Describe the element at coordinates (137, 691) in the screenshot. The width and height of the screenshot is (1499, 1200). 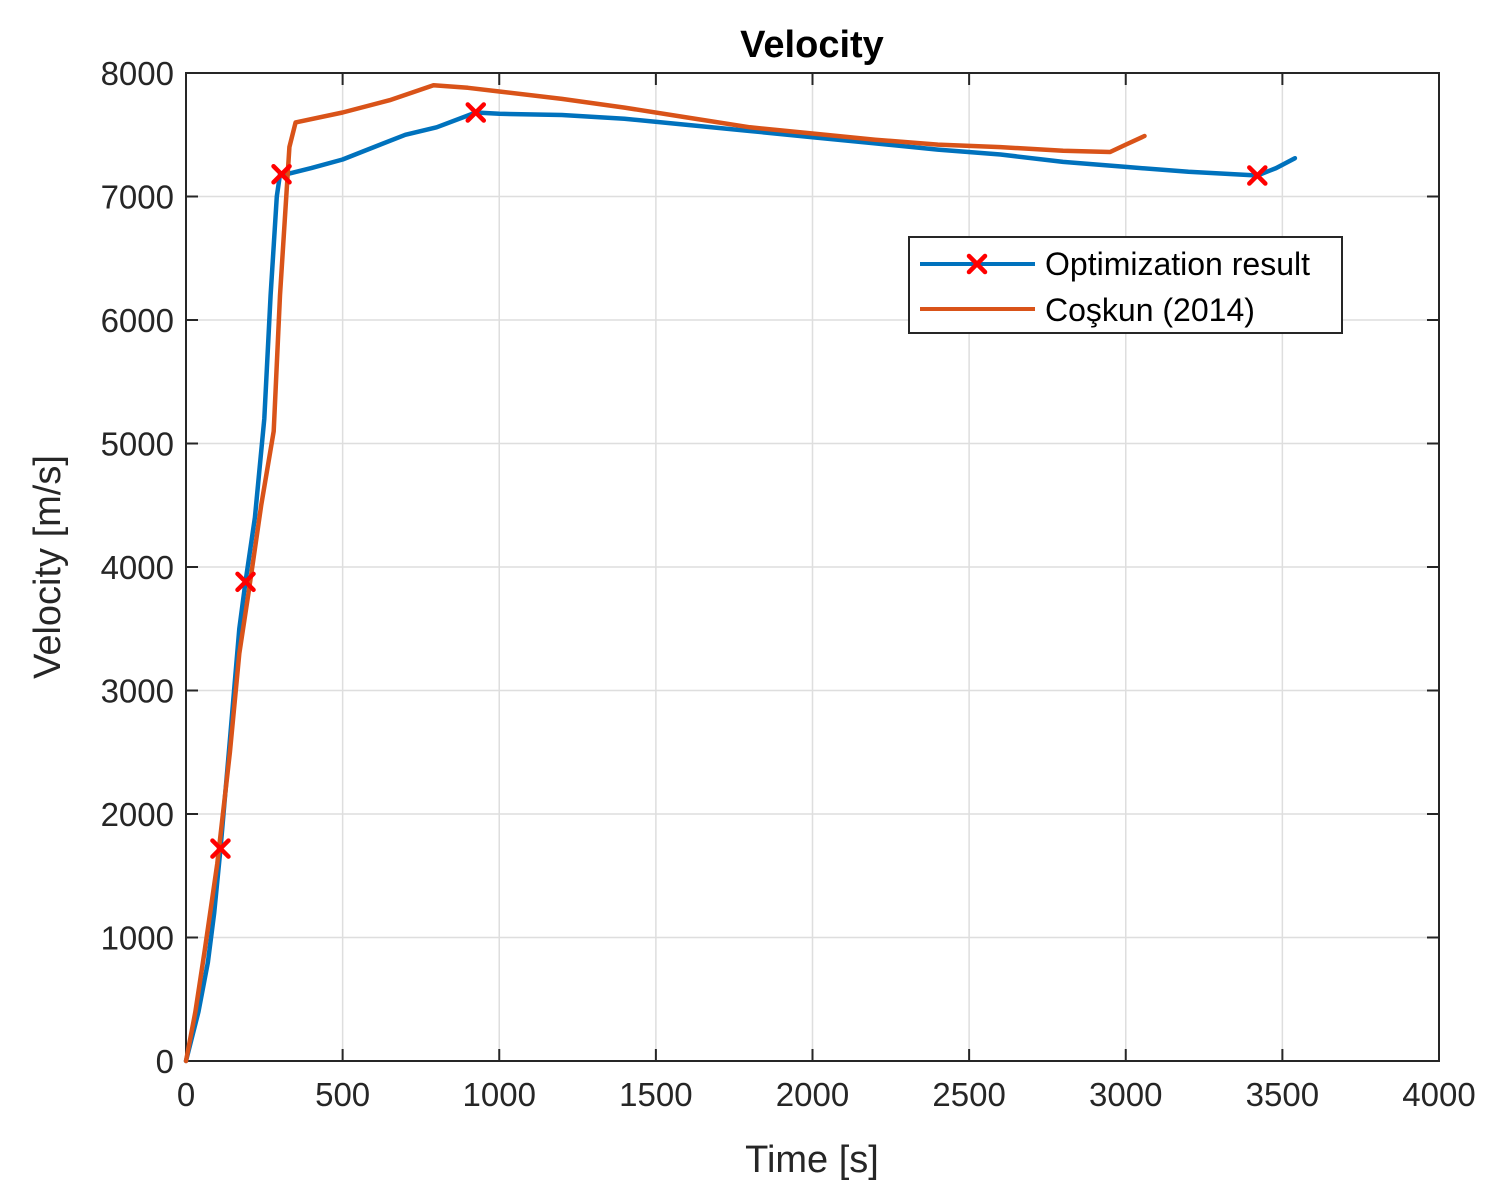
I see `y-tick-label: 3000` at that location.